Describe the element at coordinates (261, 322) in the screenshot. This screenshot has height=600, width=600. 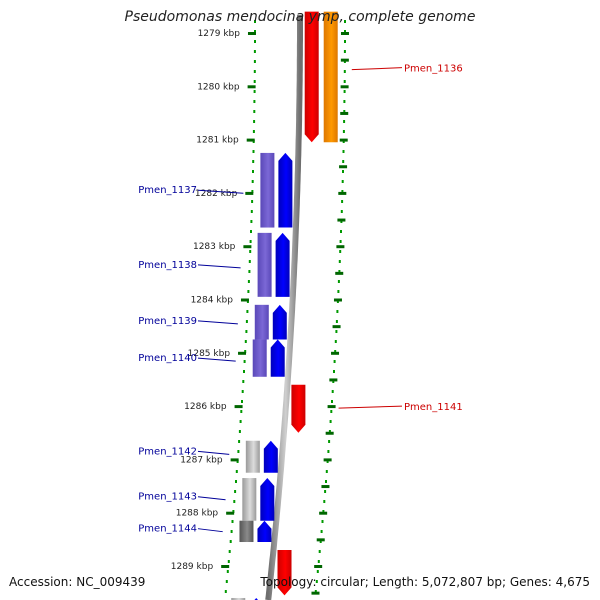
I see `pmen-1139-cds-box` at that location.